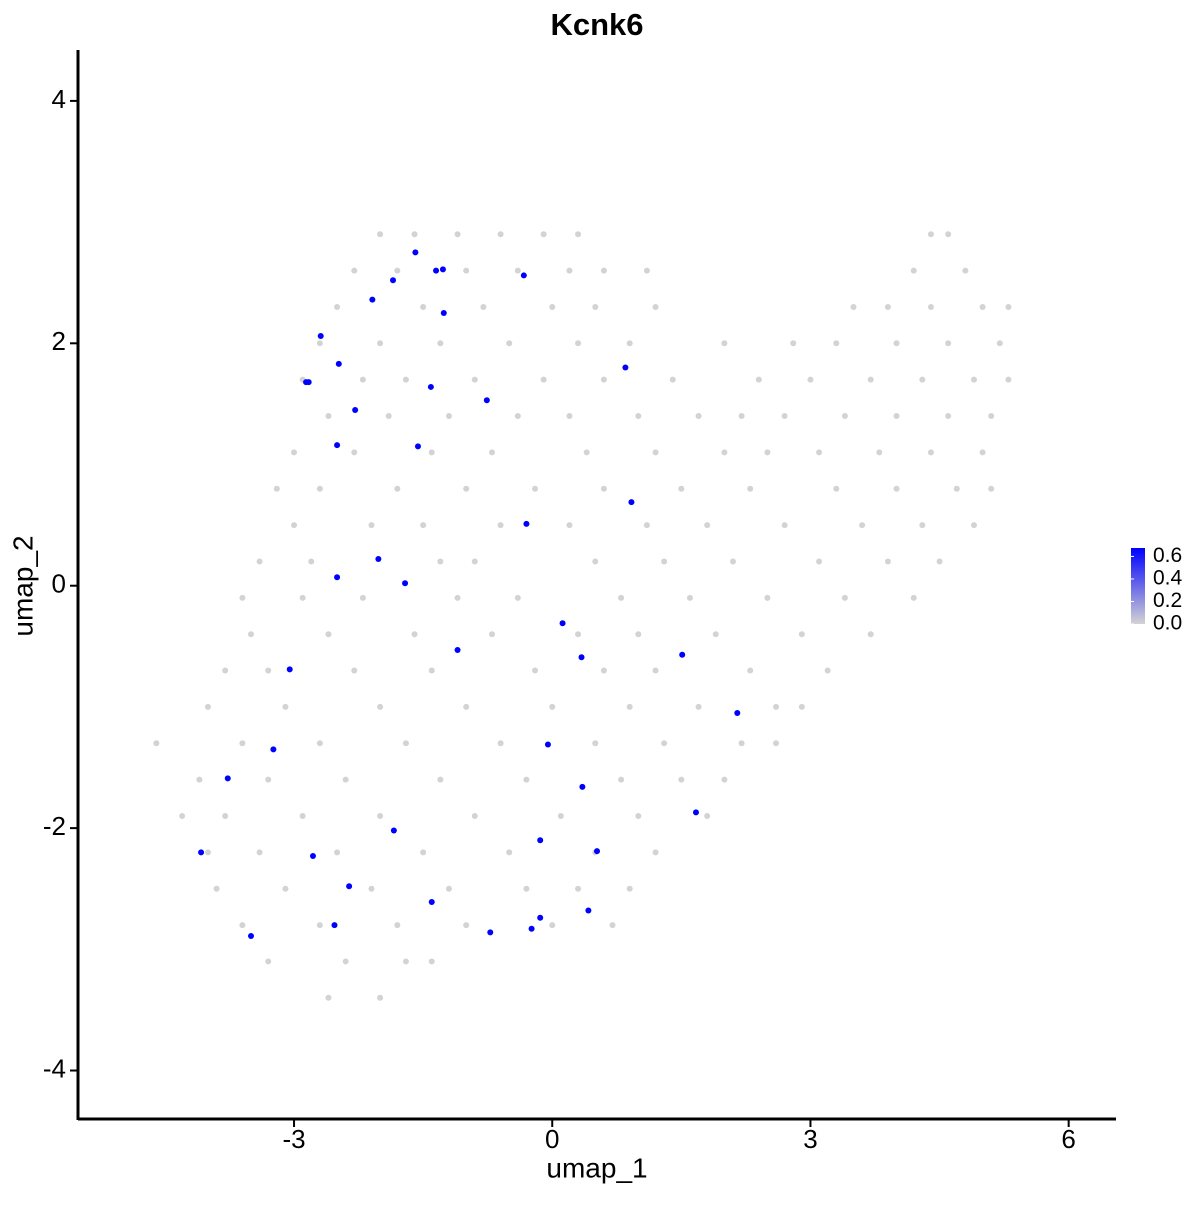  What do you see at coordinates (293, 1139) in the screenshot?
I see `x-tick-label: -3` at bounding box center [293, 1139].